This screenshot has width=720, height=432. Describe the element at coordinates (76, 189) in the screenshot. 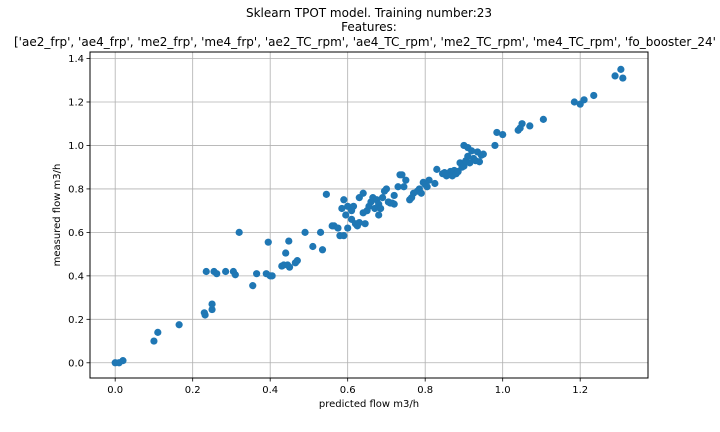

I see `y-tick-label: 0.8` at that location.